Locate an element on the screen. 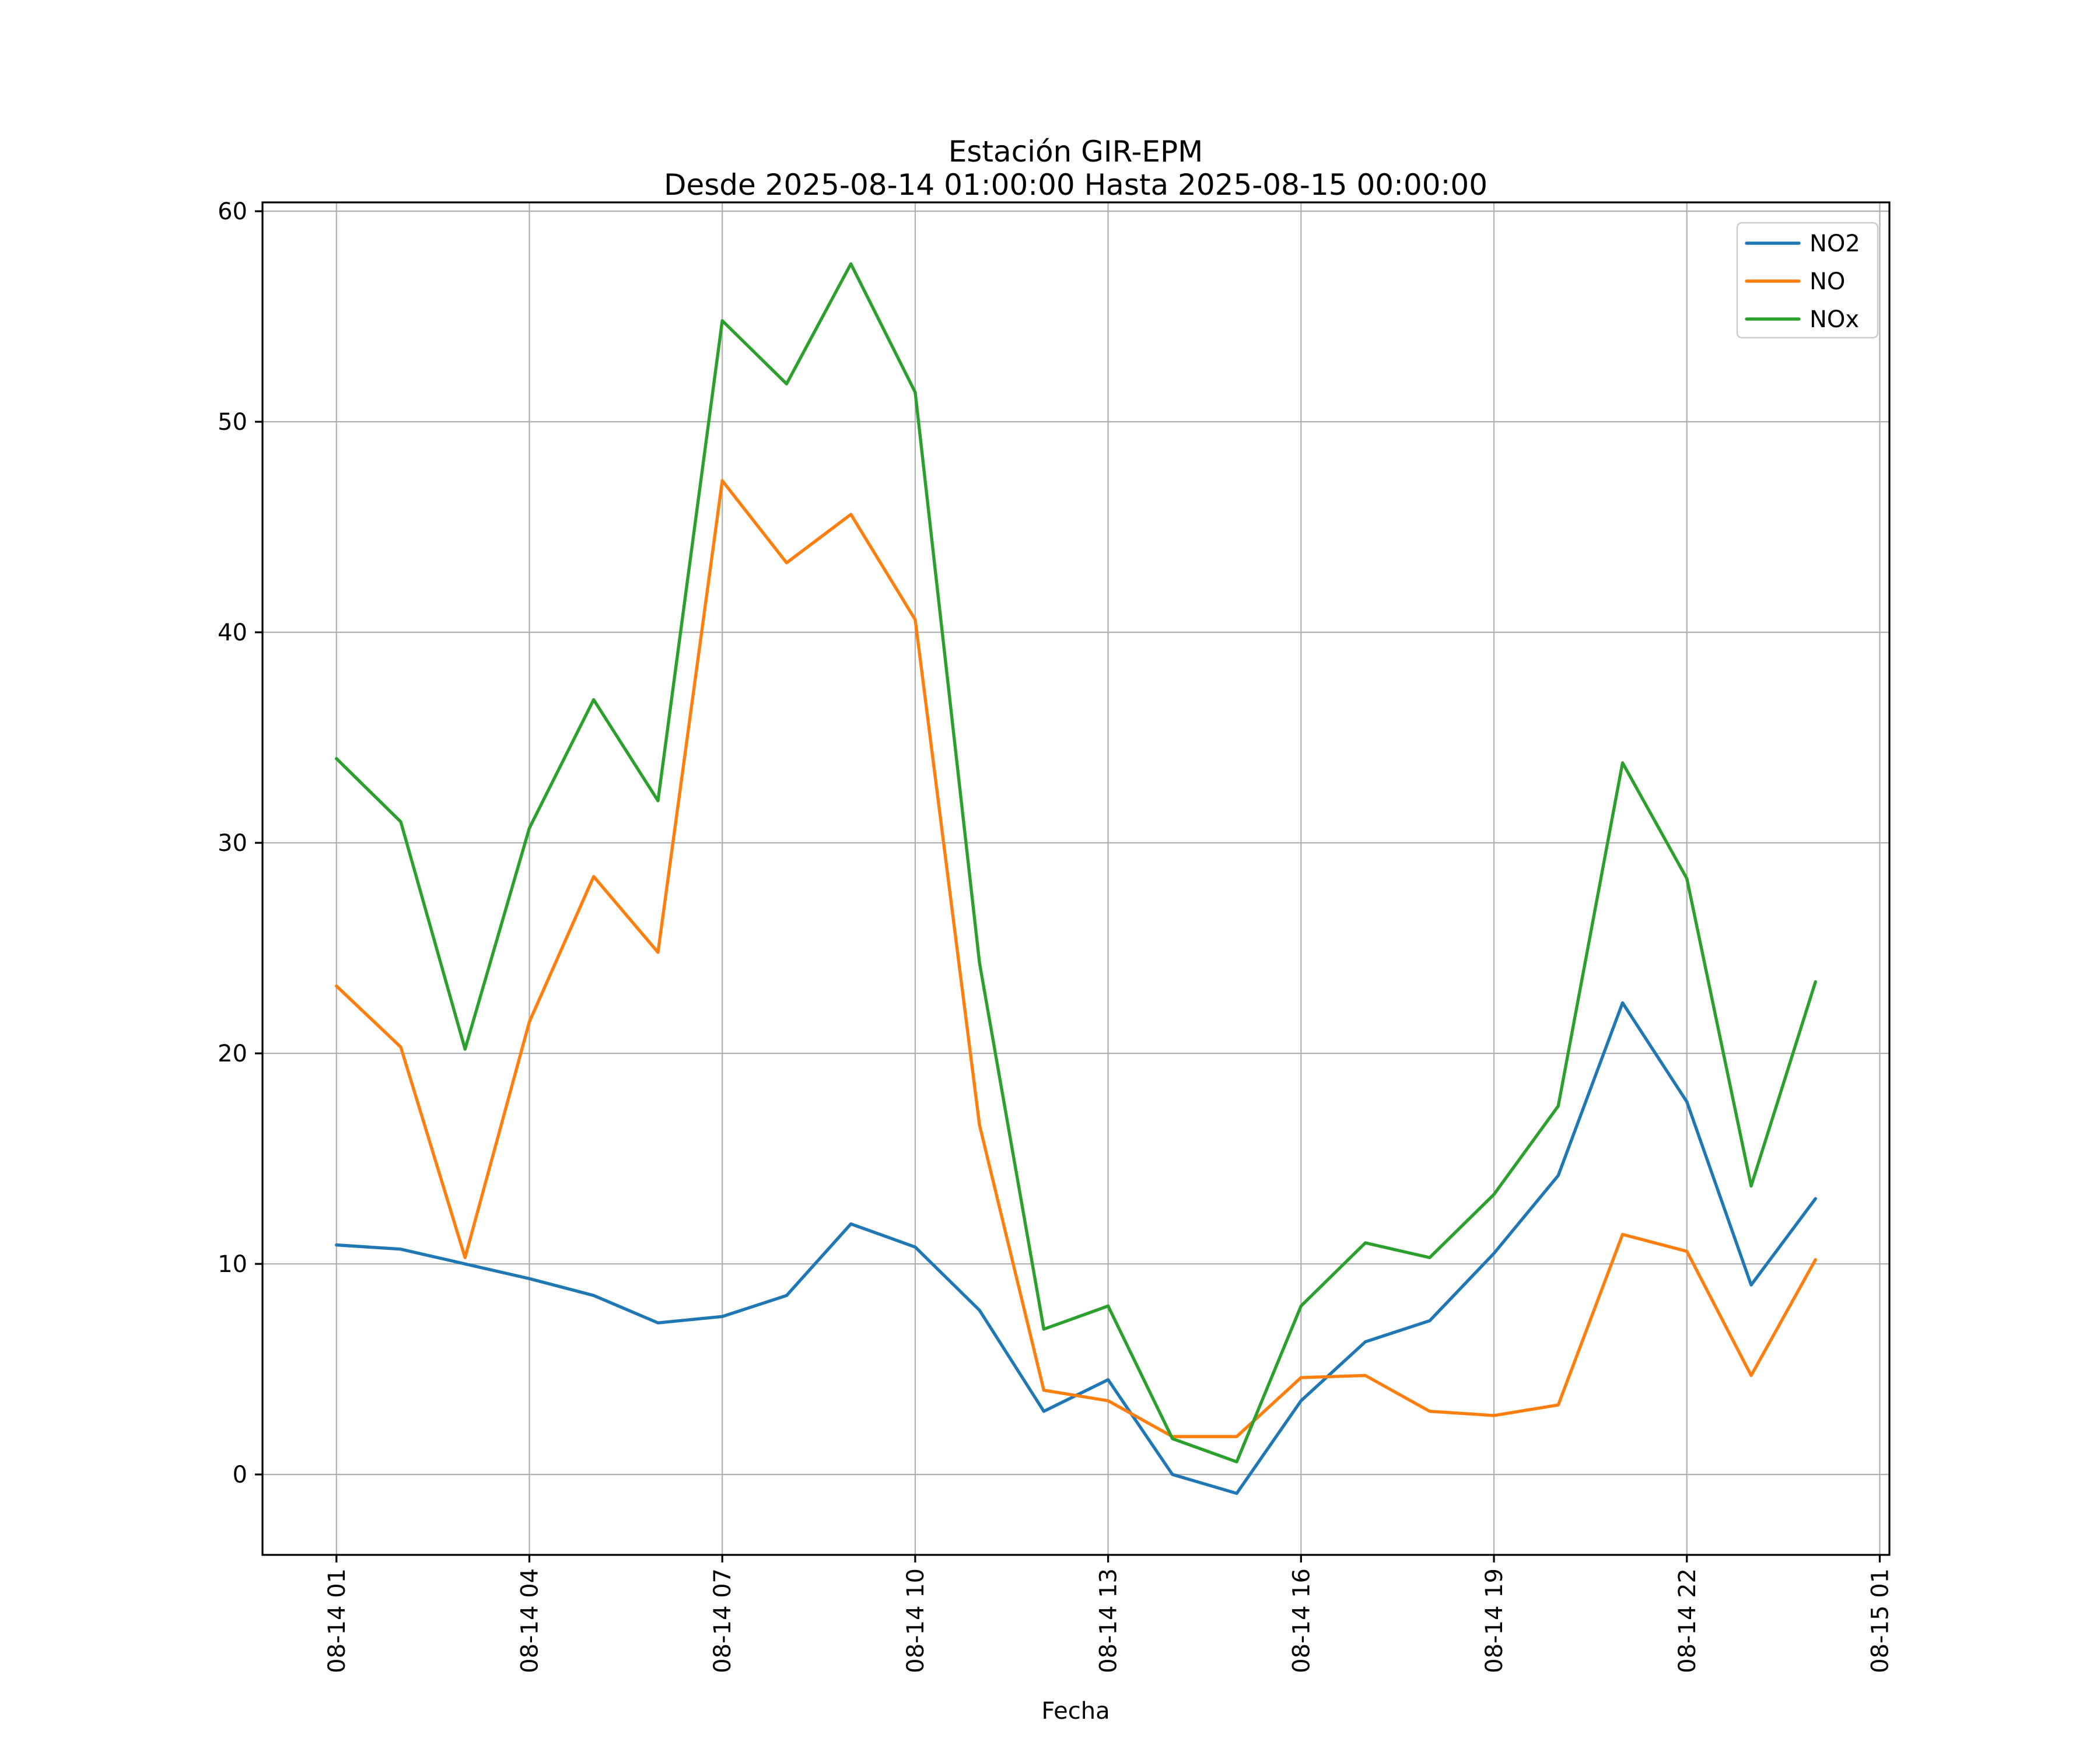  x-tick-label-group-7: 08-14 22 is located at coordinates (1687, 1620).